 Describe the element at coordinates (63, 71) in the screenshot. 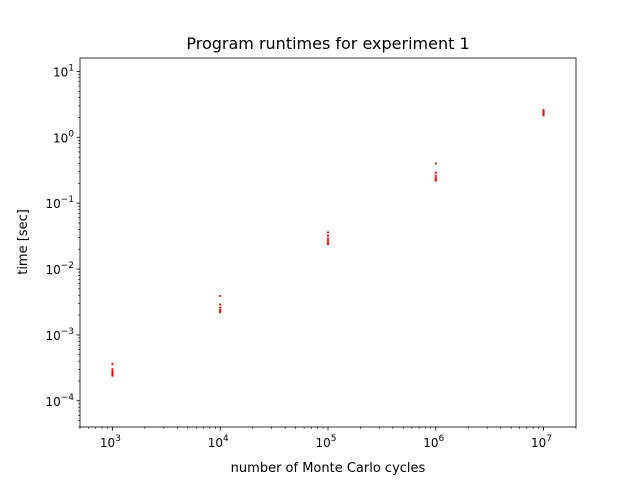

I see `y-tick-label: 10¹` at that location.